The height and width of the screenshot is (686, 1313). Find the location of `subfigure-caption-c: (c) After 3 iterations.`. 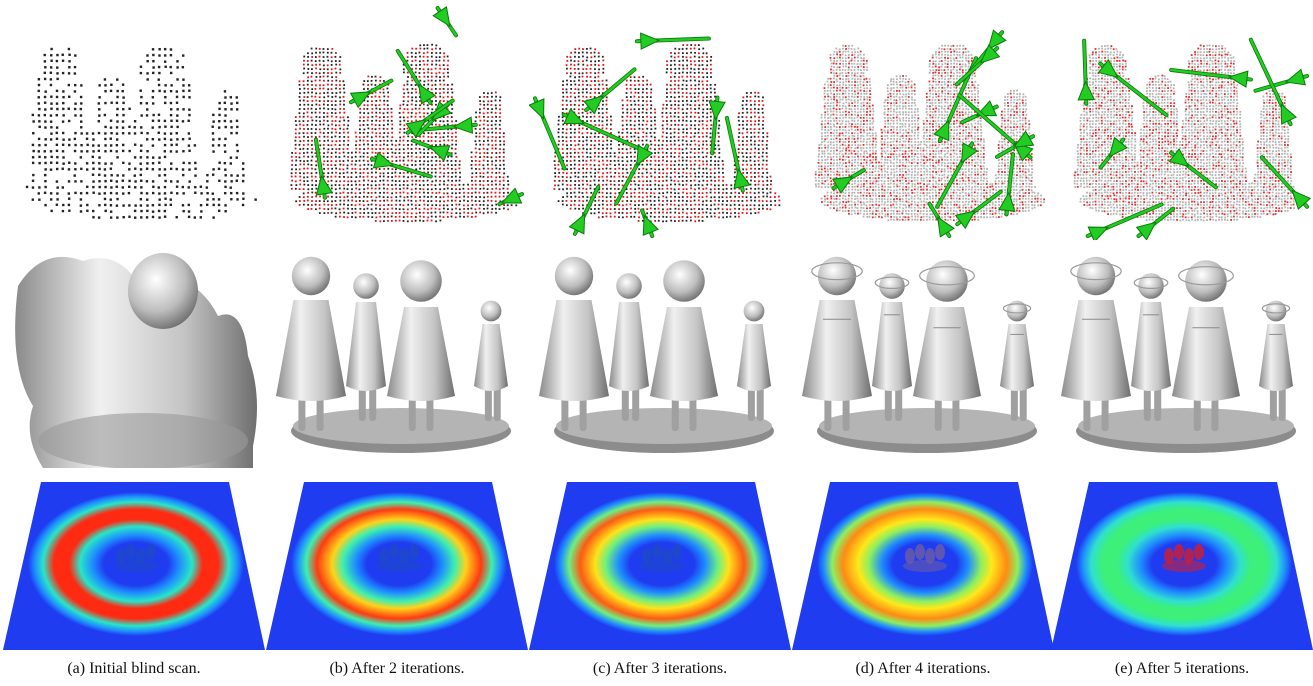

subfigure-caption-c: (c) After 3 iterations. is located at coordinates (660, 668).